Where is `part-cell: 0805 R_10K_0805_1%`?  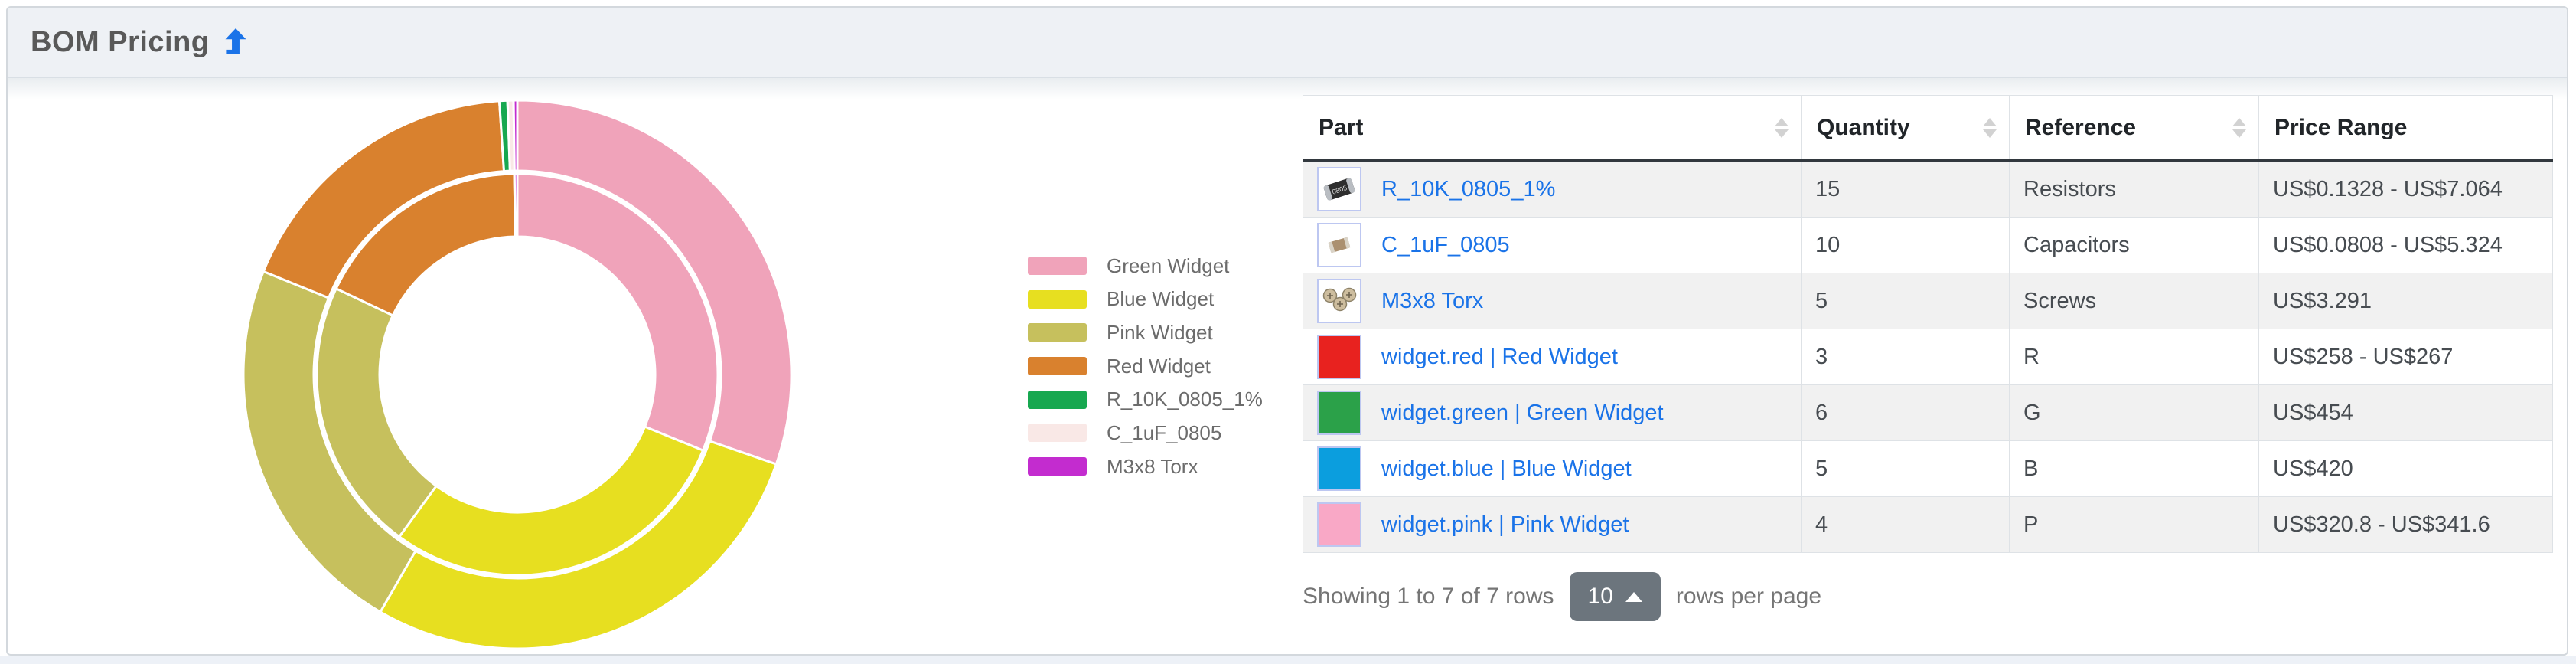 part-cell: 0805 R_10K_0805_1% is located at coordinates (1552, 189).